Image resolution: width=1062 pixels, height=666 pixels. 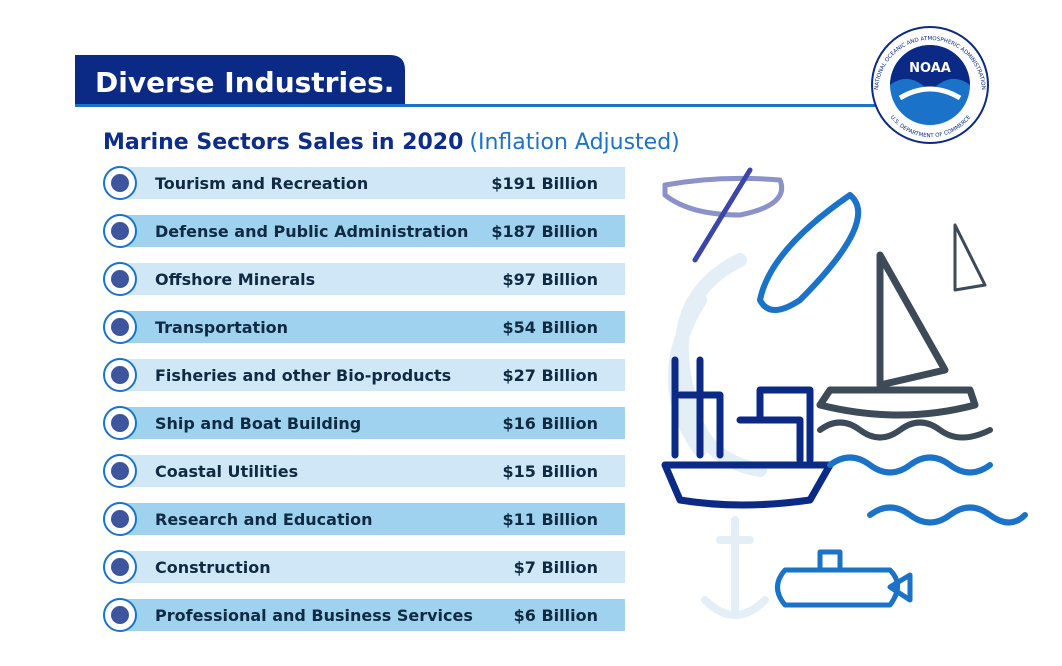 What do you see at coordinates (213, 567) in the screenshot?
I see `sector-name: Construction` at bounding box center [213, 567].